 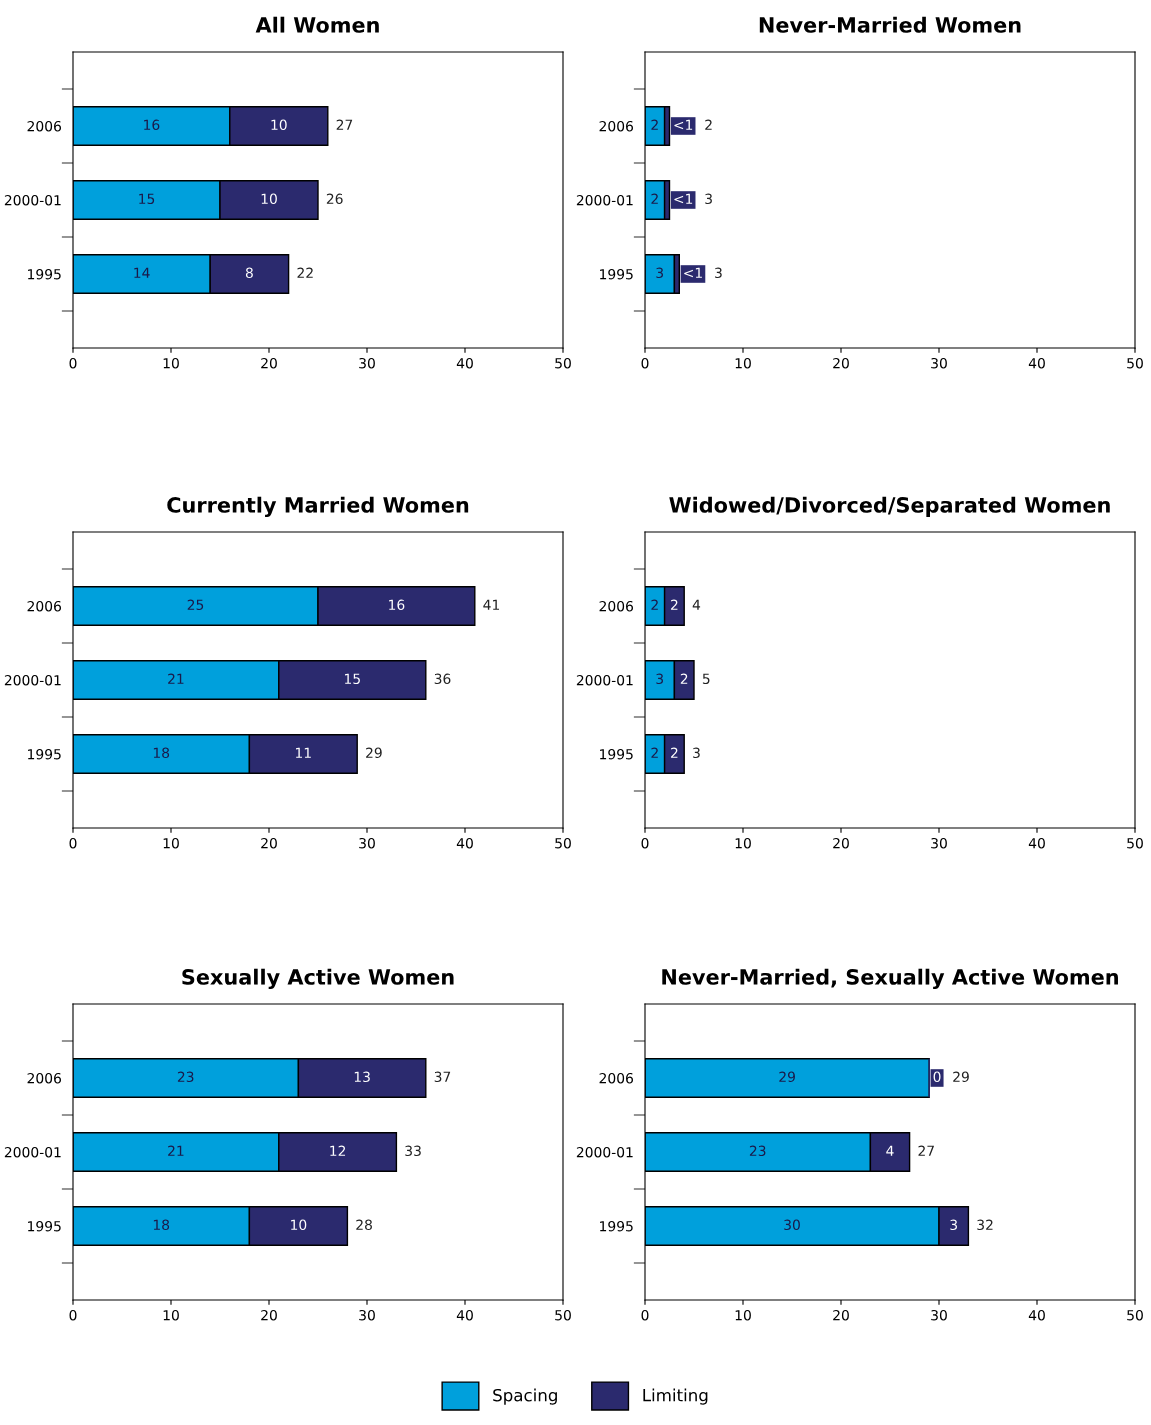 I want to click on data-label: 14, so click(x=142, y=272).